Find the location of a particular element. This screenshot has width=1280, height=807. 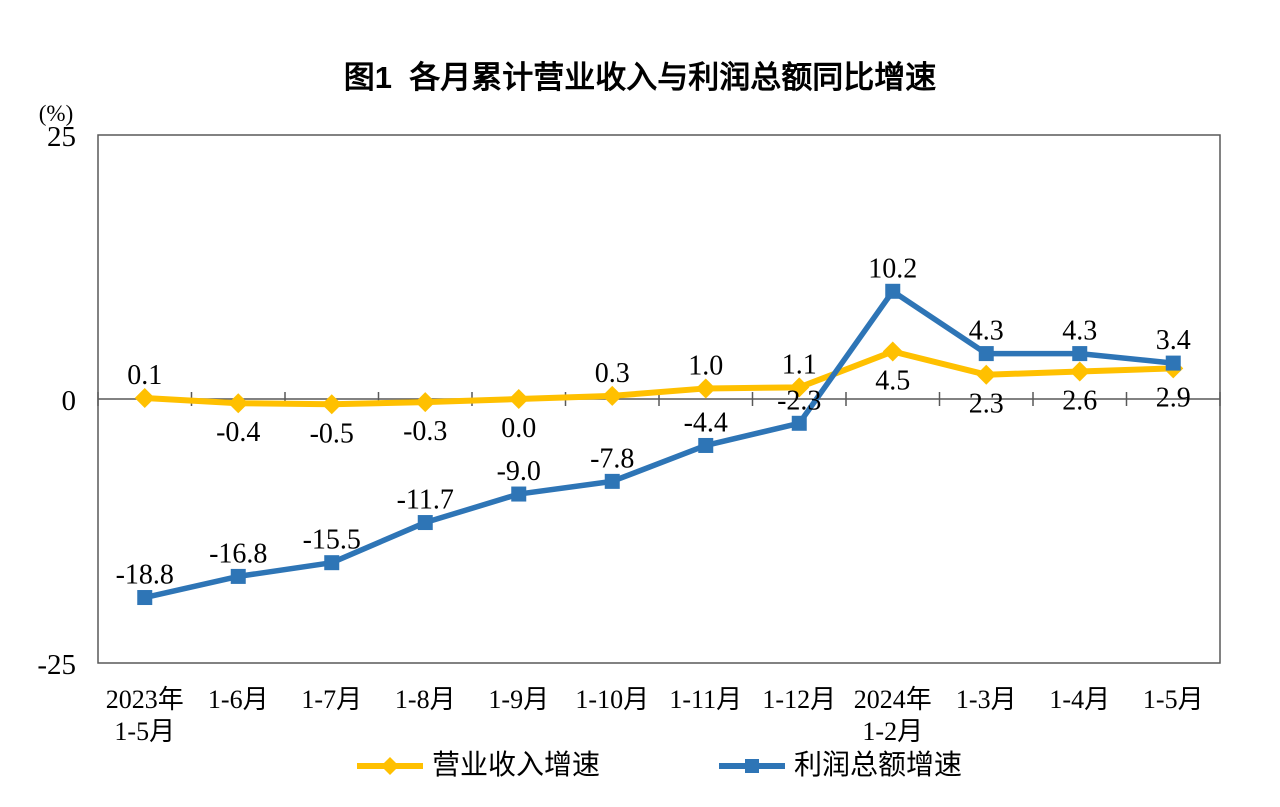

x-axis-category-label: 1-5月 is located at coordinates (1173, 699).